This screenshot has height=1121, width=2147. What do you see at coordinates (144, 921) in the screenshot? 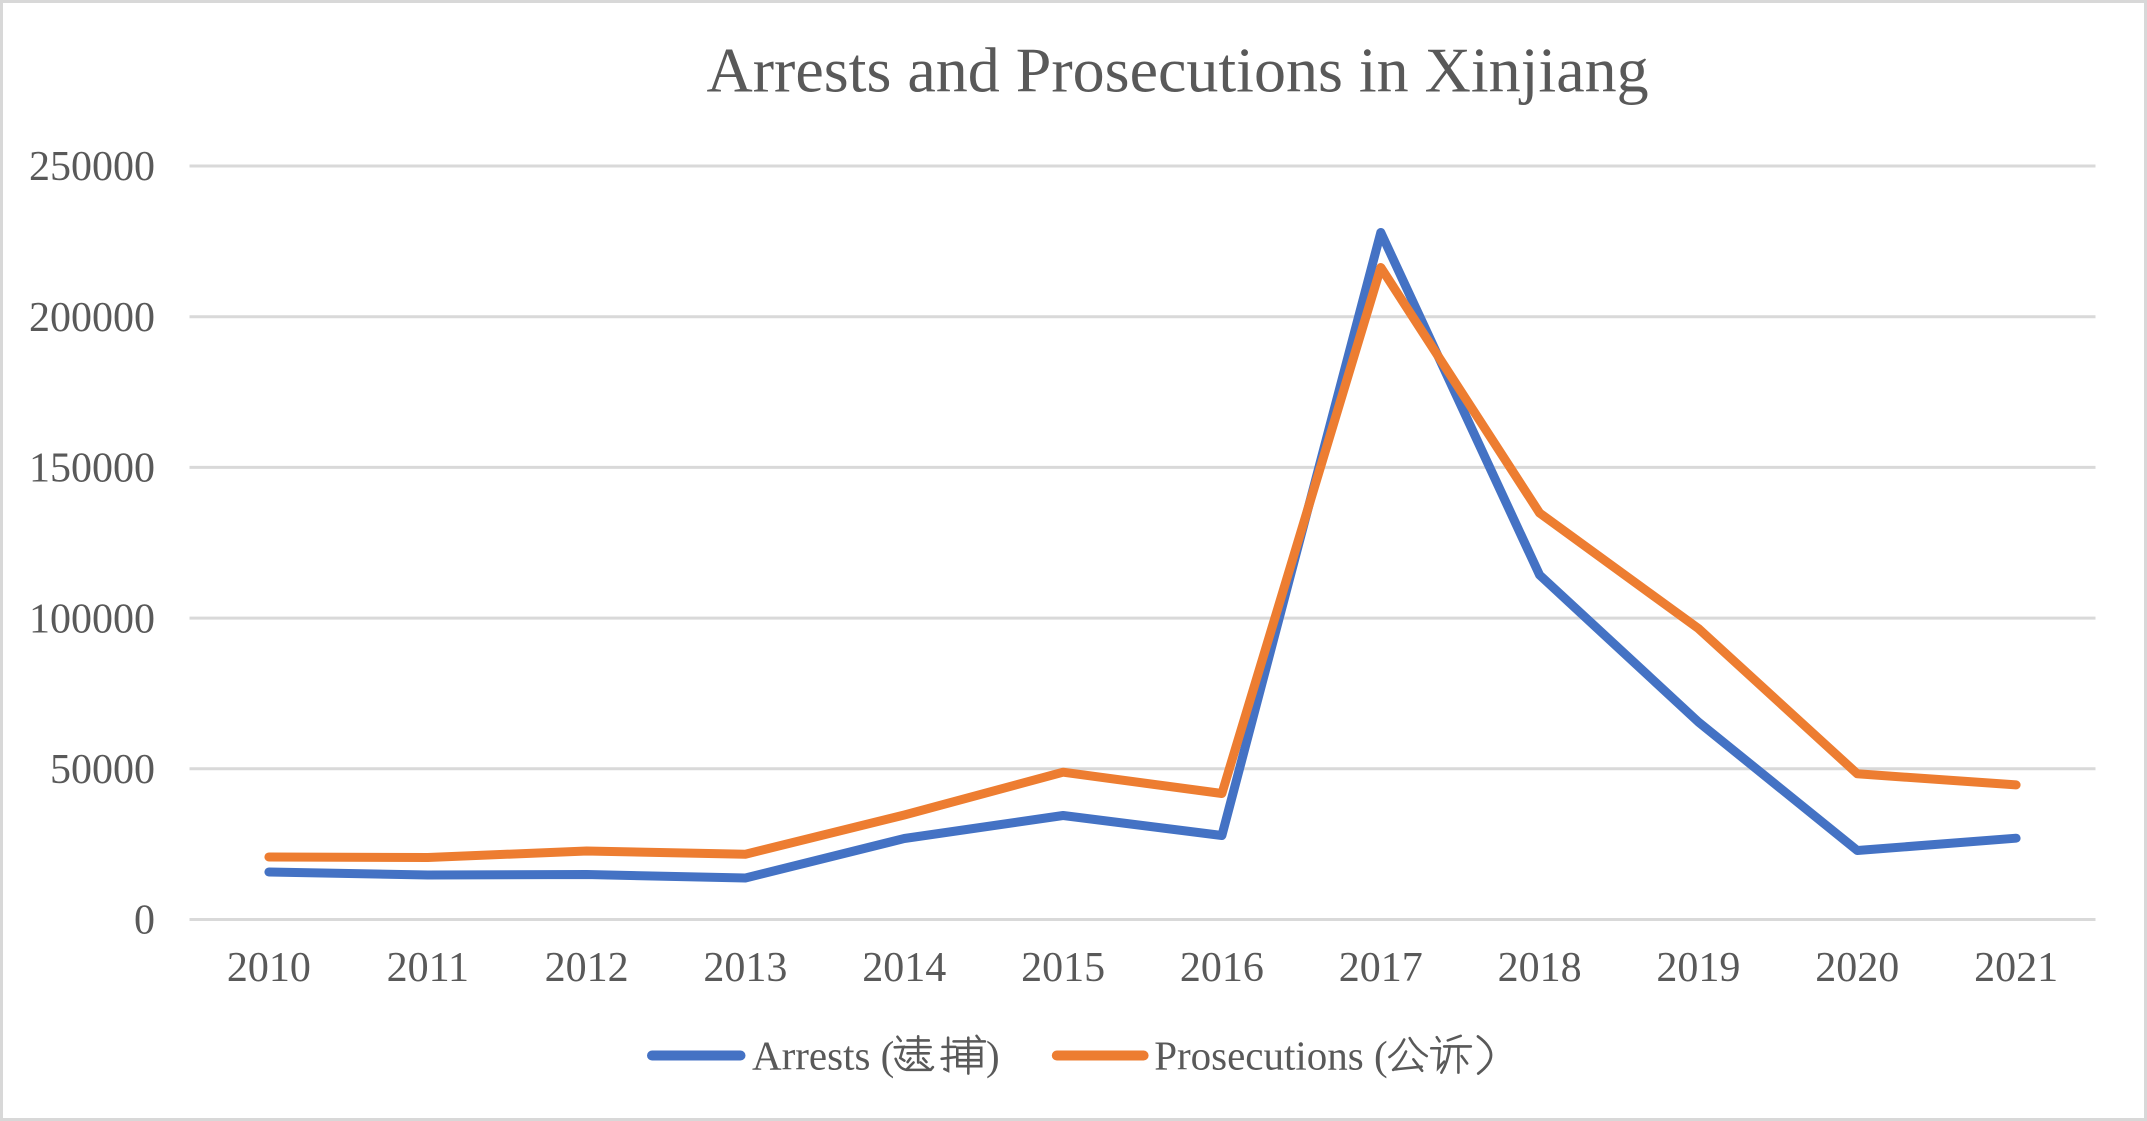
I see `svg-text: 0` at bounding box center [144, 921].